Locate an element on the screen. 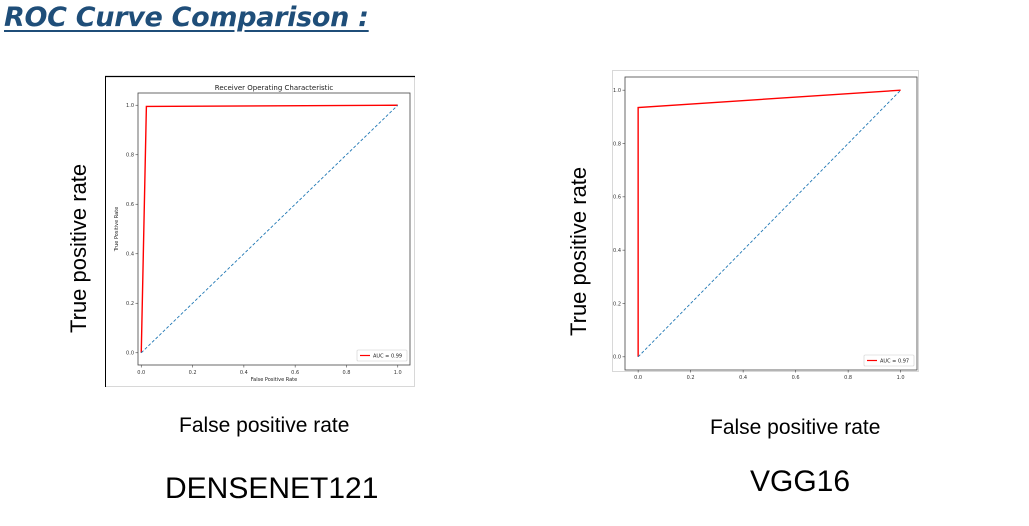 This screenshot has height=526, width=1029. plot-title: Receiver Operating Characteristic is located at coordinates (274, 88).